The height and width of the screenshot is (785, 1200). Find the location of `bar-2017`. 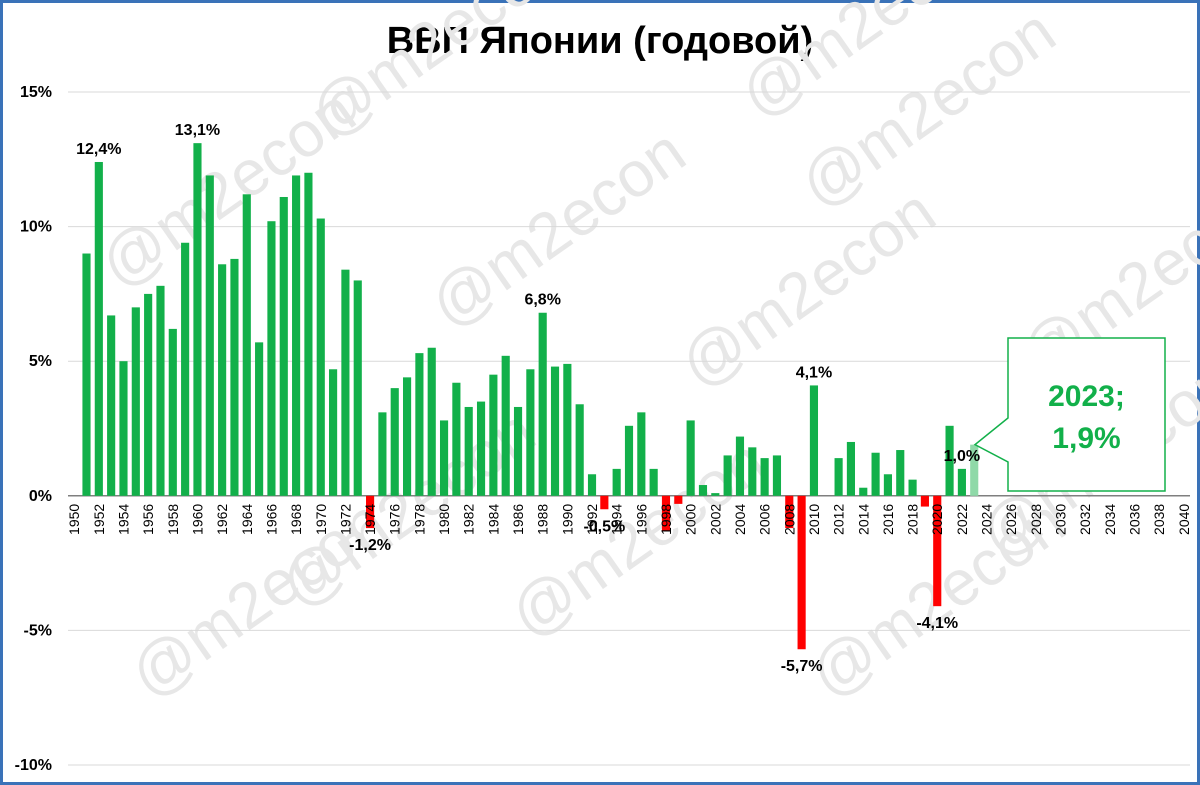

bar-2017 is located at coordinates (900, 473).